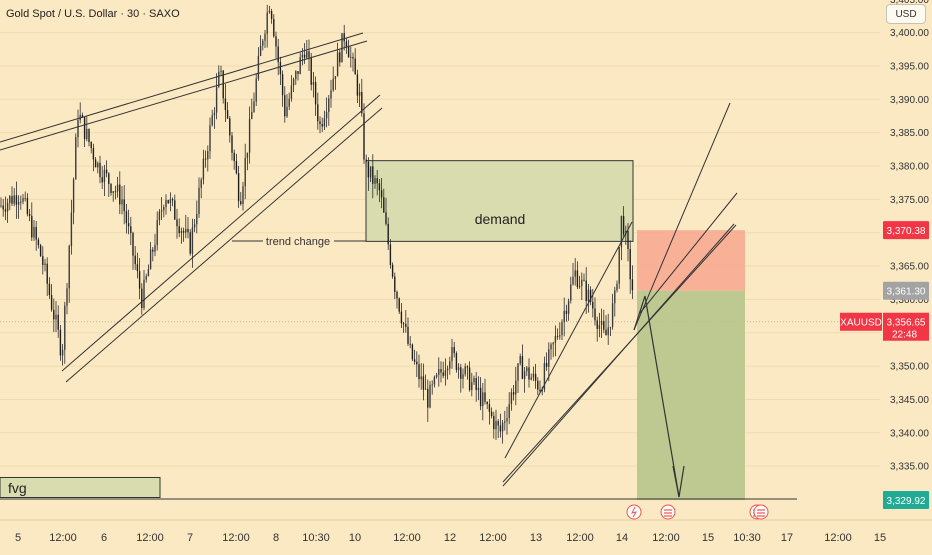  What do you see at coordinates (682, 216) in the screenshot?
I see `channel-line` at bounding box center [682, 216].